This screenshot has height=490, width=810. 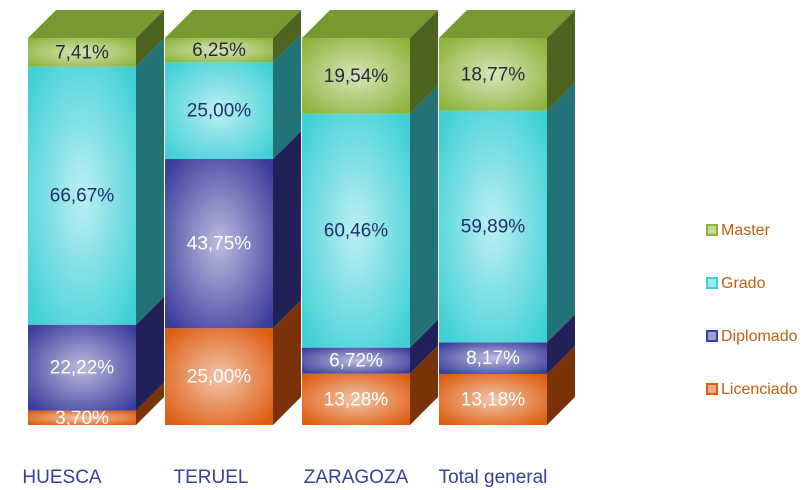 I want to click on value-label: 43,75%, so click(x=219, y=244).